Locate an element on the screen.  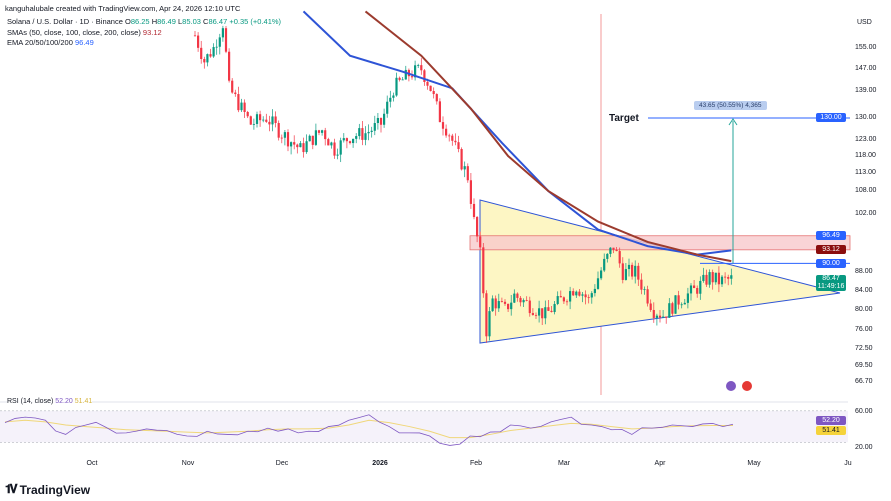
time-tick: Ju is located at coordinates (848, 463).